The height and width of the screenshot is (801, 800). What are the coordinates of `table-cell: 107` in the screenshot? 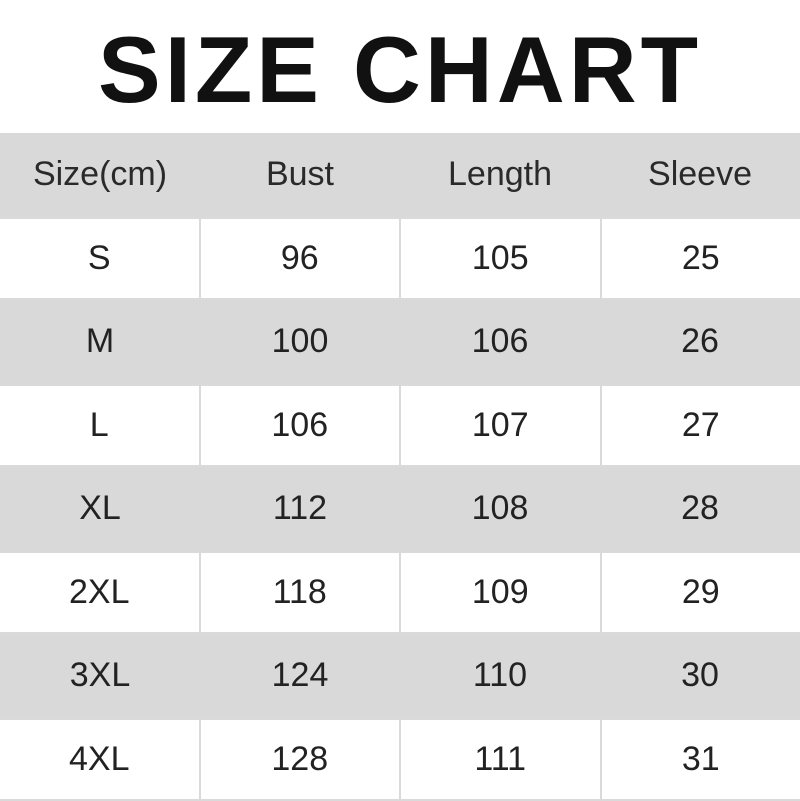 It's located at (500, 426).